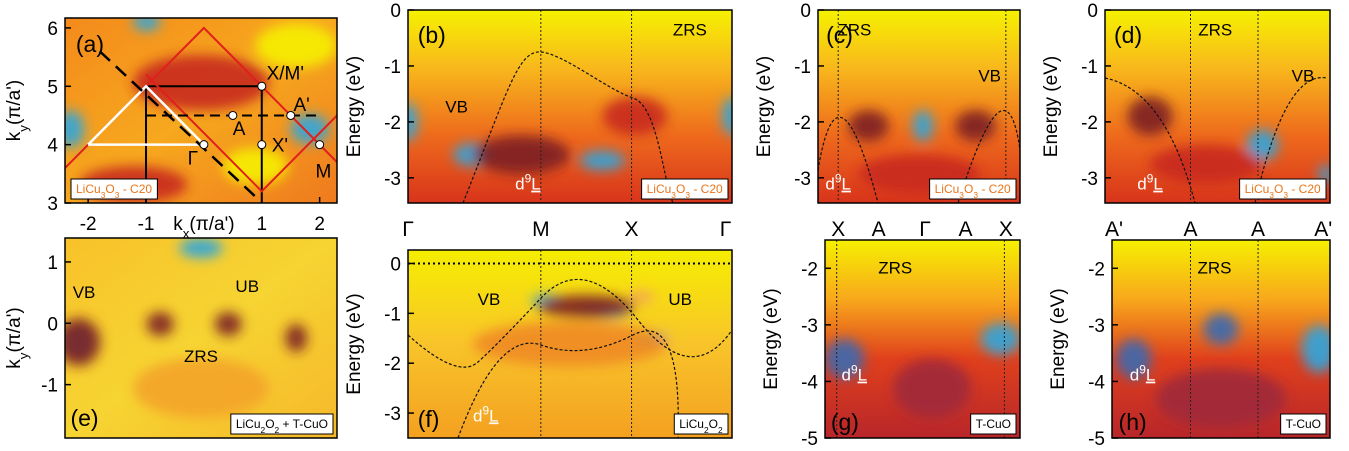  I want to click on x-tick-label: 2, so click(319, 224).